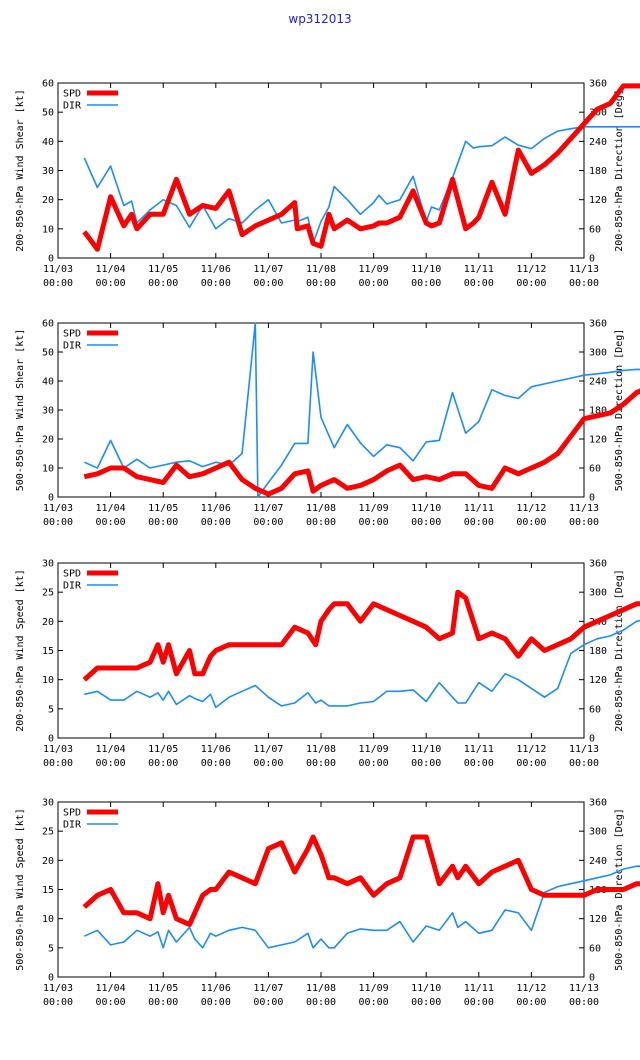  What do you see at coordinates (598, 84) in the screenshot?
I see `y2-tick-label: 360` at bounding box center [598, 84].